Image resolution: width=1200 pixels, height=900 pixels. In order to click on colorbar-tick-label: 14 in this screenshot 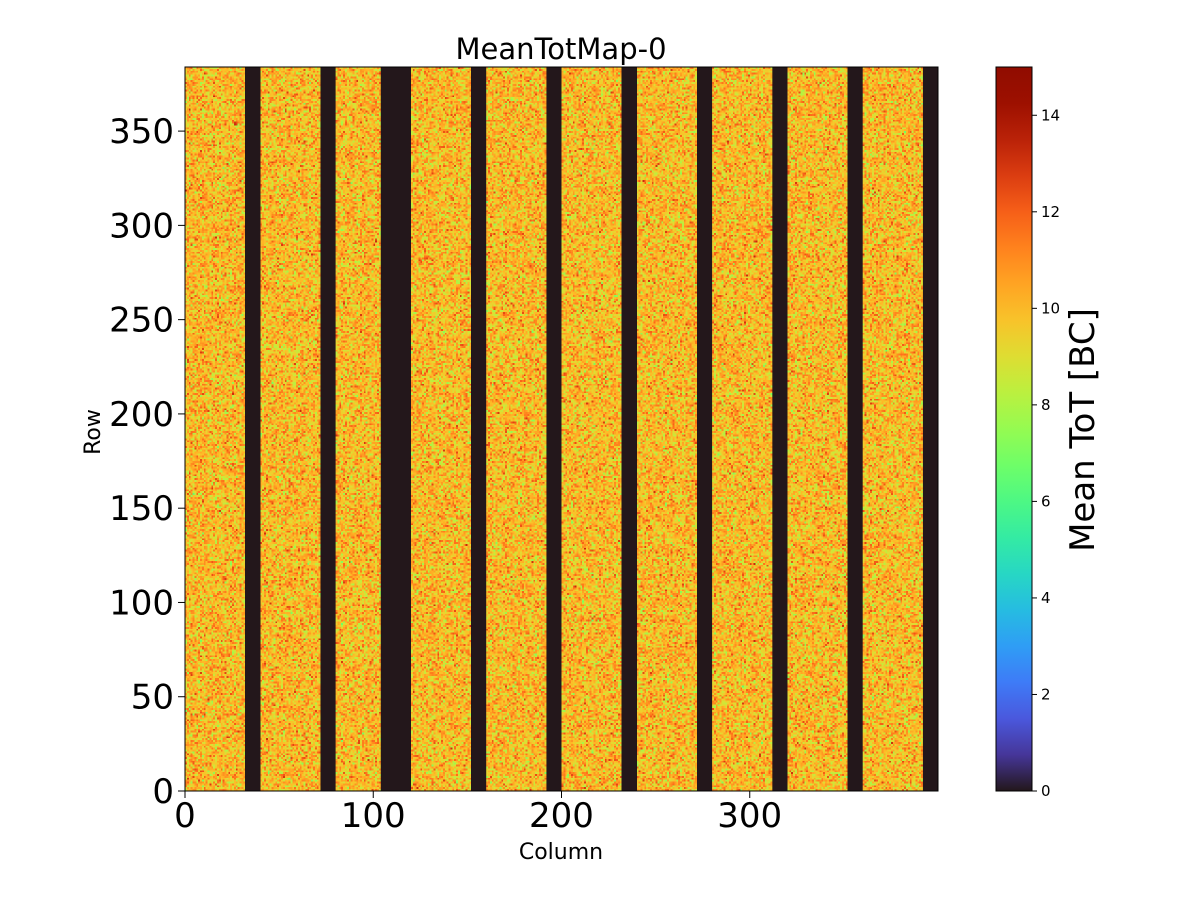, I will do `click(1050, 115)`.